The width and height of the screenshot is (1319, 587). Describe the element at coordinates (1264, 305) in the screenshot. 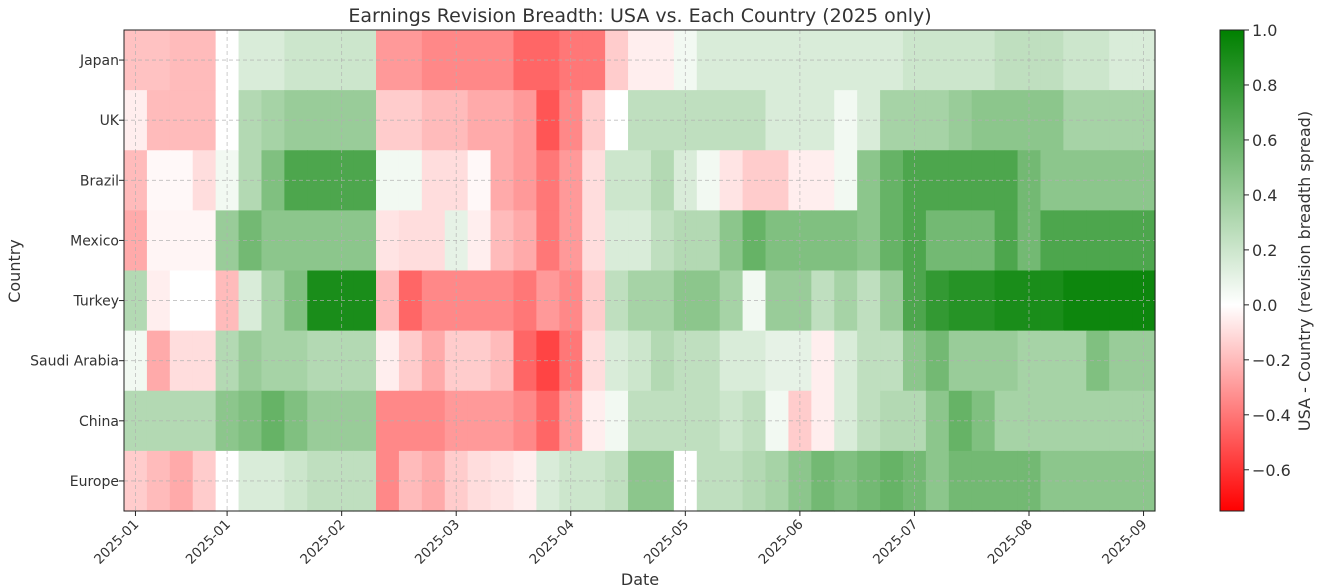

I see `colorbar-tick-label: 0.0` at that location.